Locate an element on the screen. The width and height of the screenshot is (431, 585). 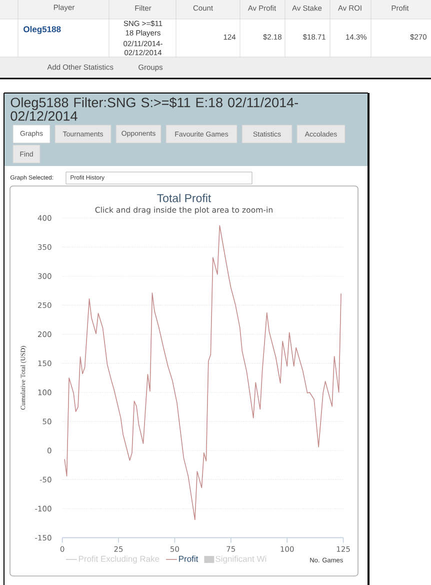
legend-label: Profit is located at coordinates (188, 559).